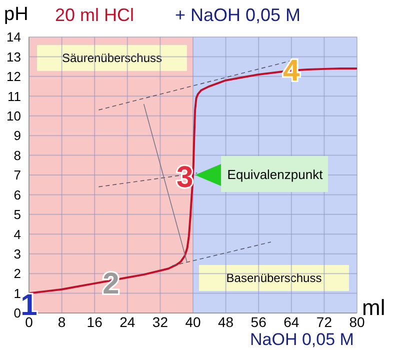 This screenshot has height=350, width=400. I want to click on label-box: Equivalenzpunkt, so click(274, 174).